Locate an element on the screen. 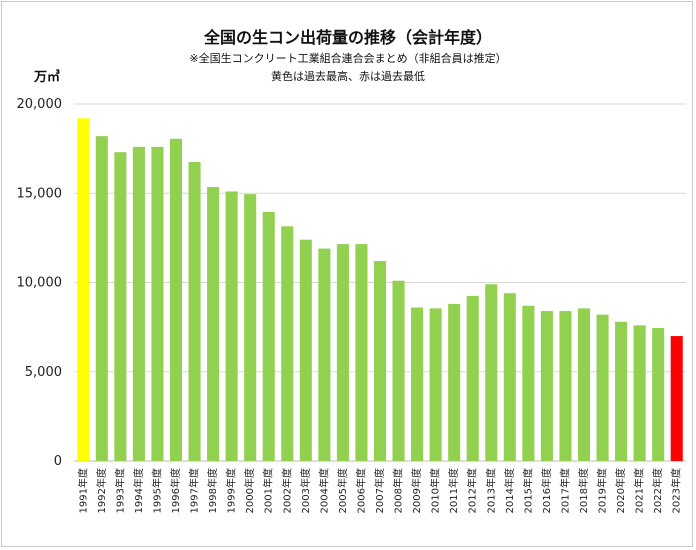 Image resolution: width=696 pixels, height=550 pixels. x-tick-label: 2011年度 is located at coordinates (453, 490).